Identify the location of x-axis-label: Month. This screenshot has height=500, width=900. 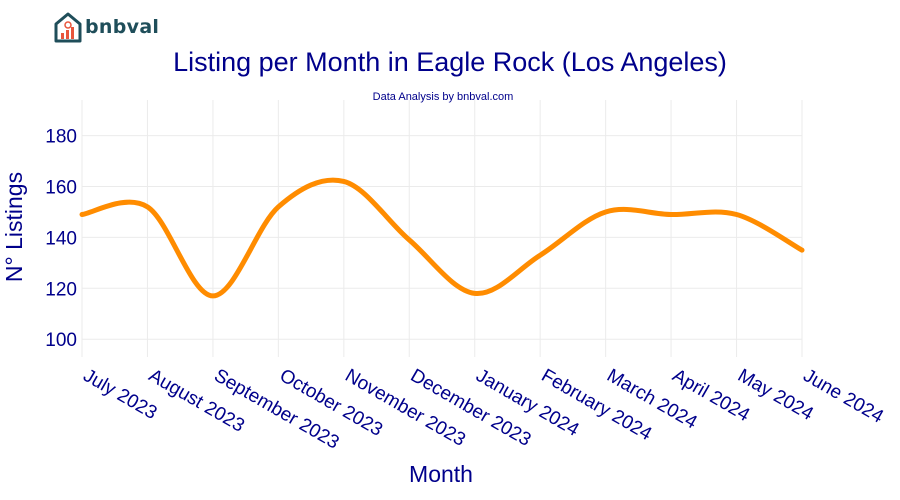
(441, 474).